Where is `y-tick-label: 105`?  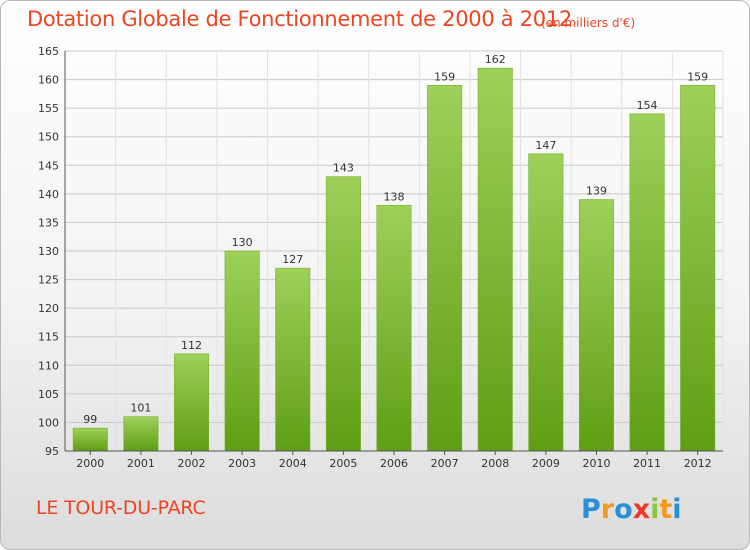
y-tick-label: 105 is located at coordinates (48, 394).